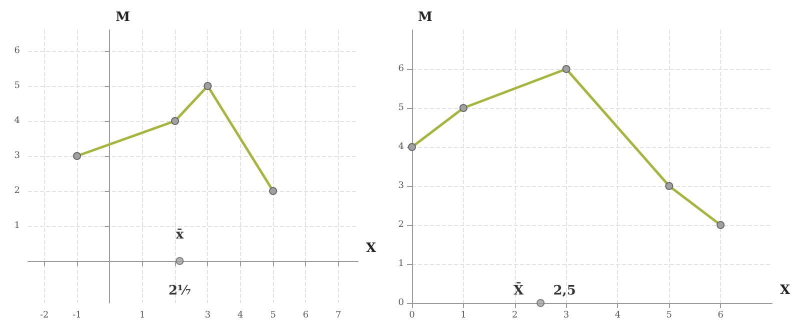 This screenshot has width=812, height=333. Describe the element at coordinates (401, 303) in the screenshot. I see `y-tick-label: 0` at that location.